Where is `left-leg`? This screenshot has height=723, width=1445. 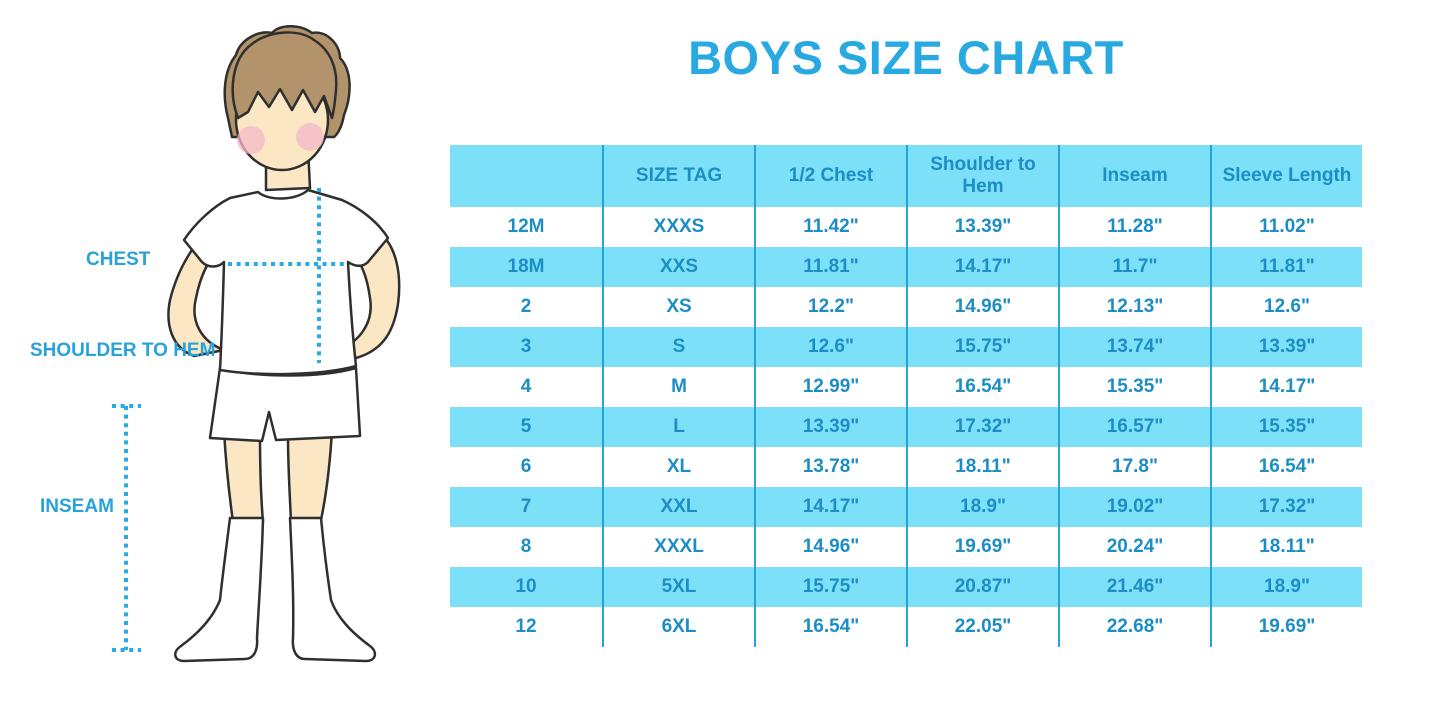 left-leg is located at coordinates (243, 476).